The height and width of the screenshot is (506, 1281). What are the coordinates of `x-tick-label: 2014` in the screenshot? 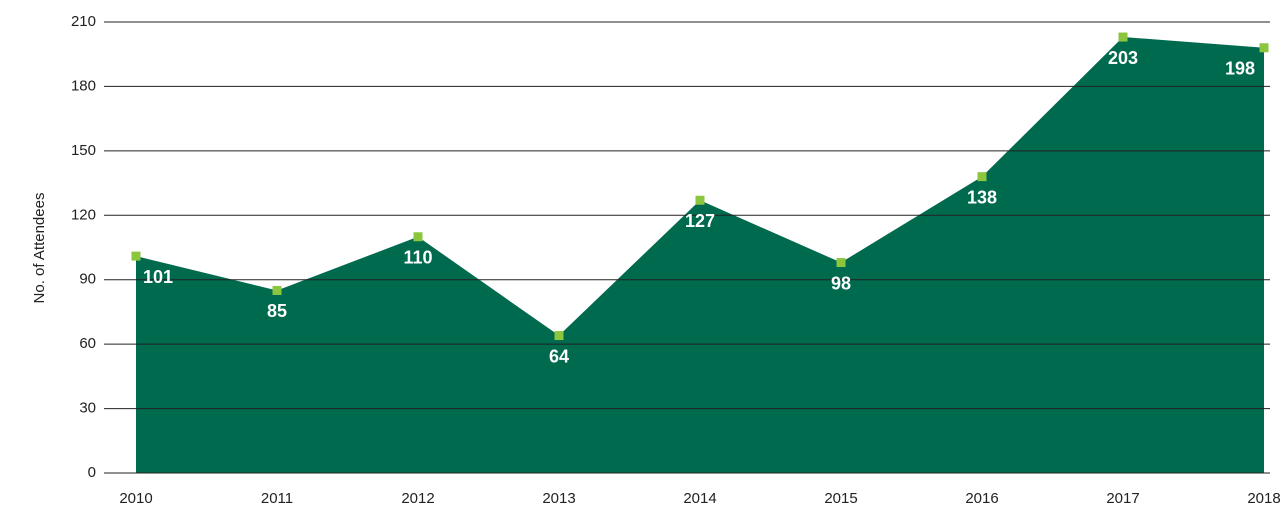 It's located at (699, 498).